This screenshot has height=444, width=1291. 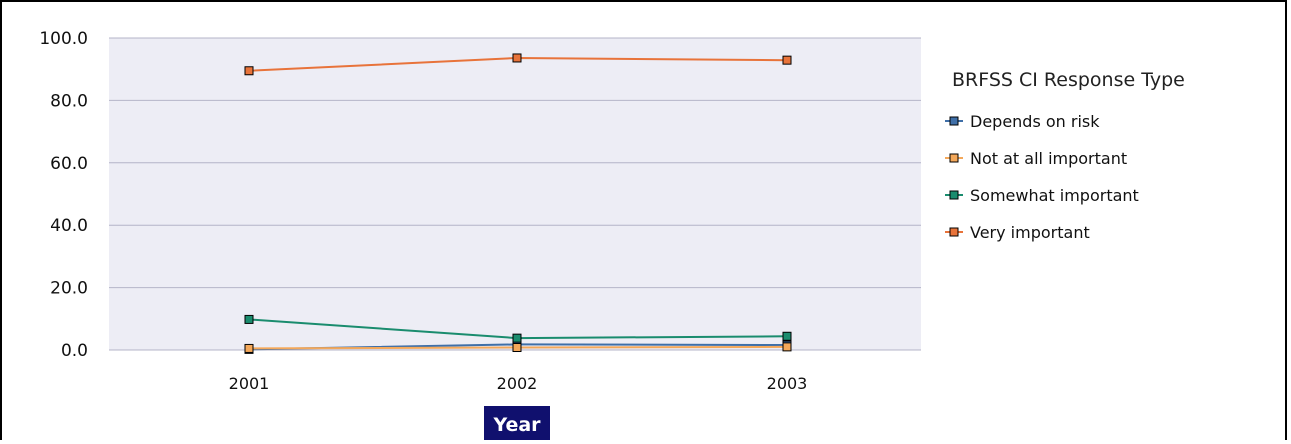 I want to click on legend-title: BRFSS CI Response Type, so click(x=1068, y=80).